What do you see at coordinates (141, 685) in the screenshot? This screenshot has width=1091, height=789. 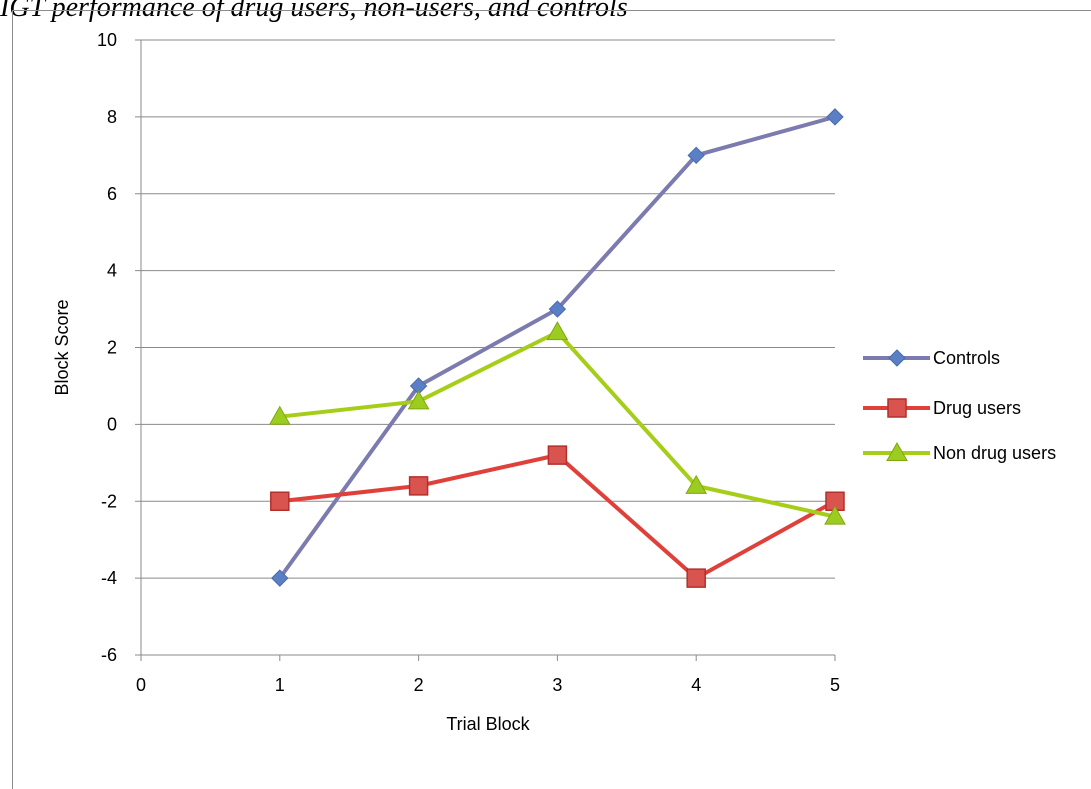 I see `x-tick-label: 0` at bounding box center [141, 685].